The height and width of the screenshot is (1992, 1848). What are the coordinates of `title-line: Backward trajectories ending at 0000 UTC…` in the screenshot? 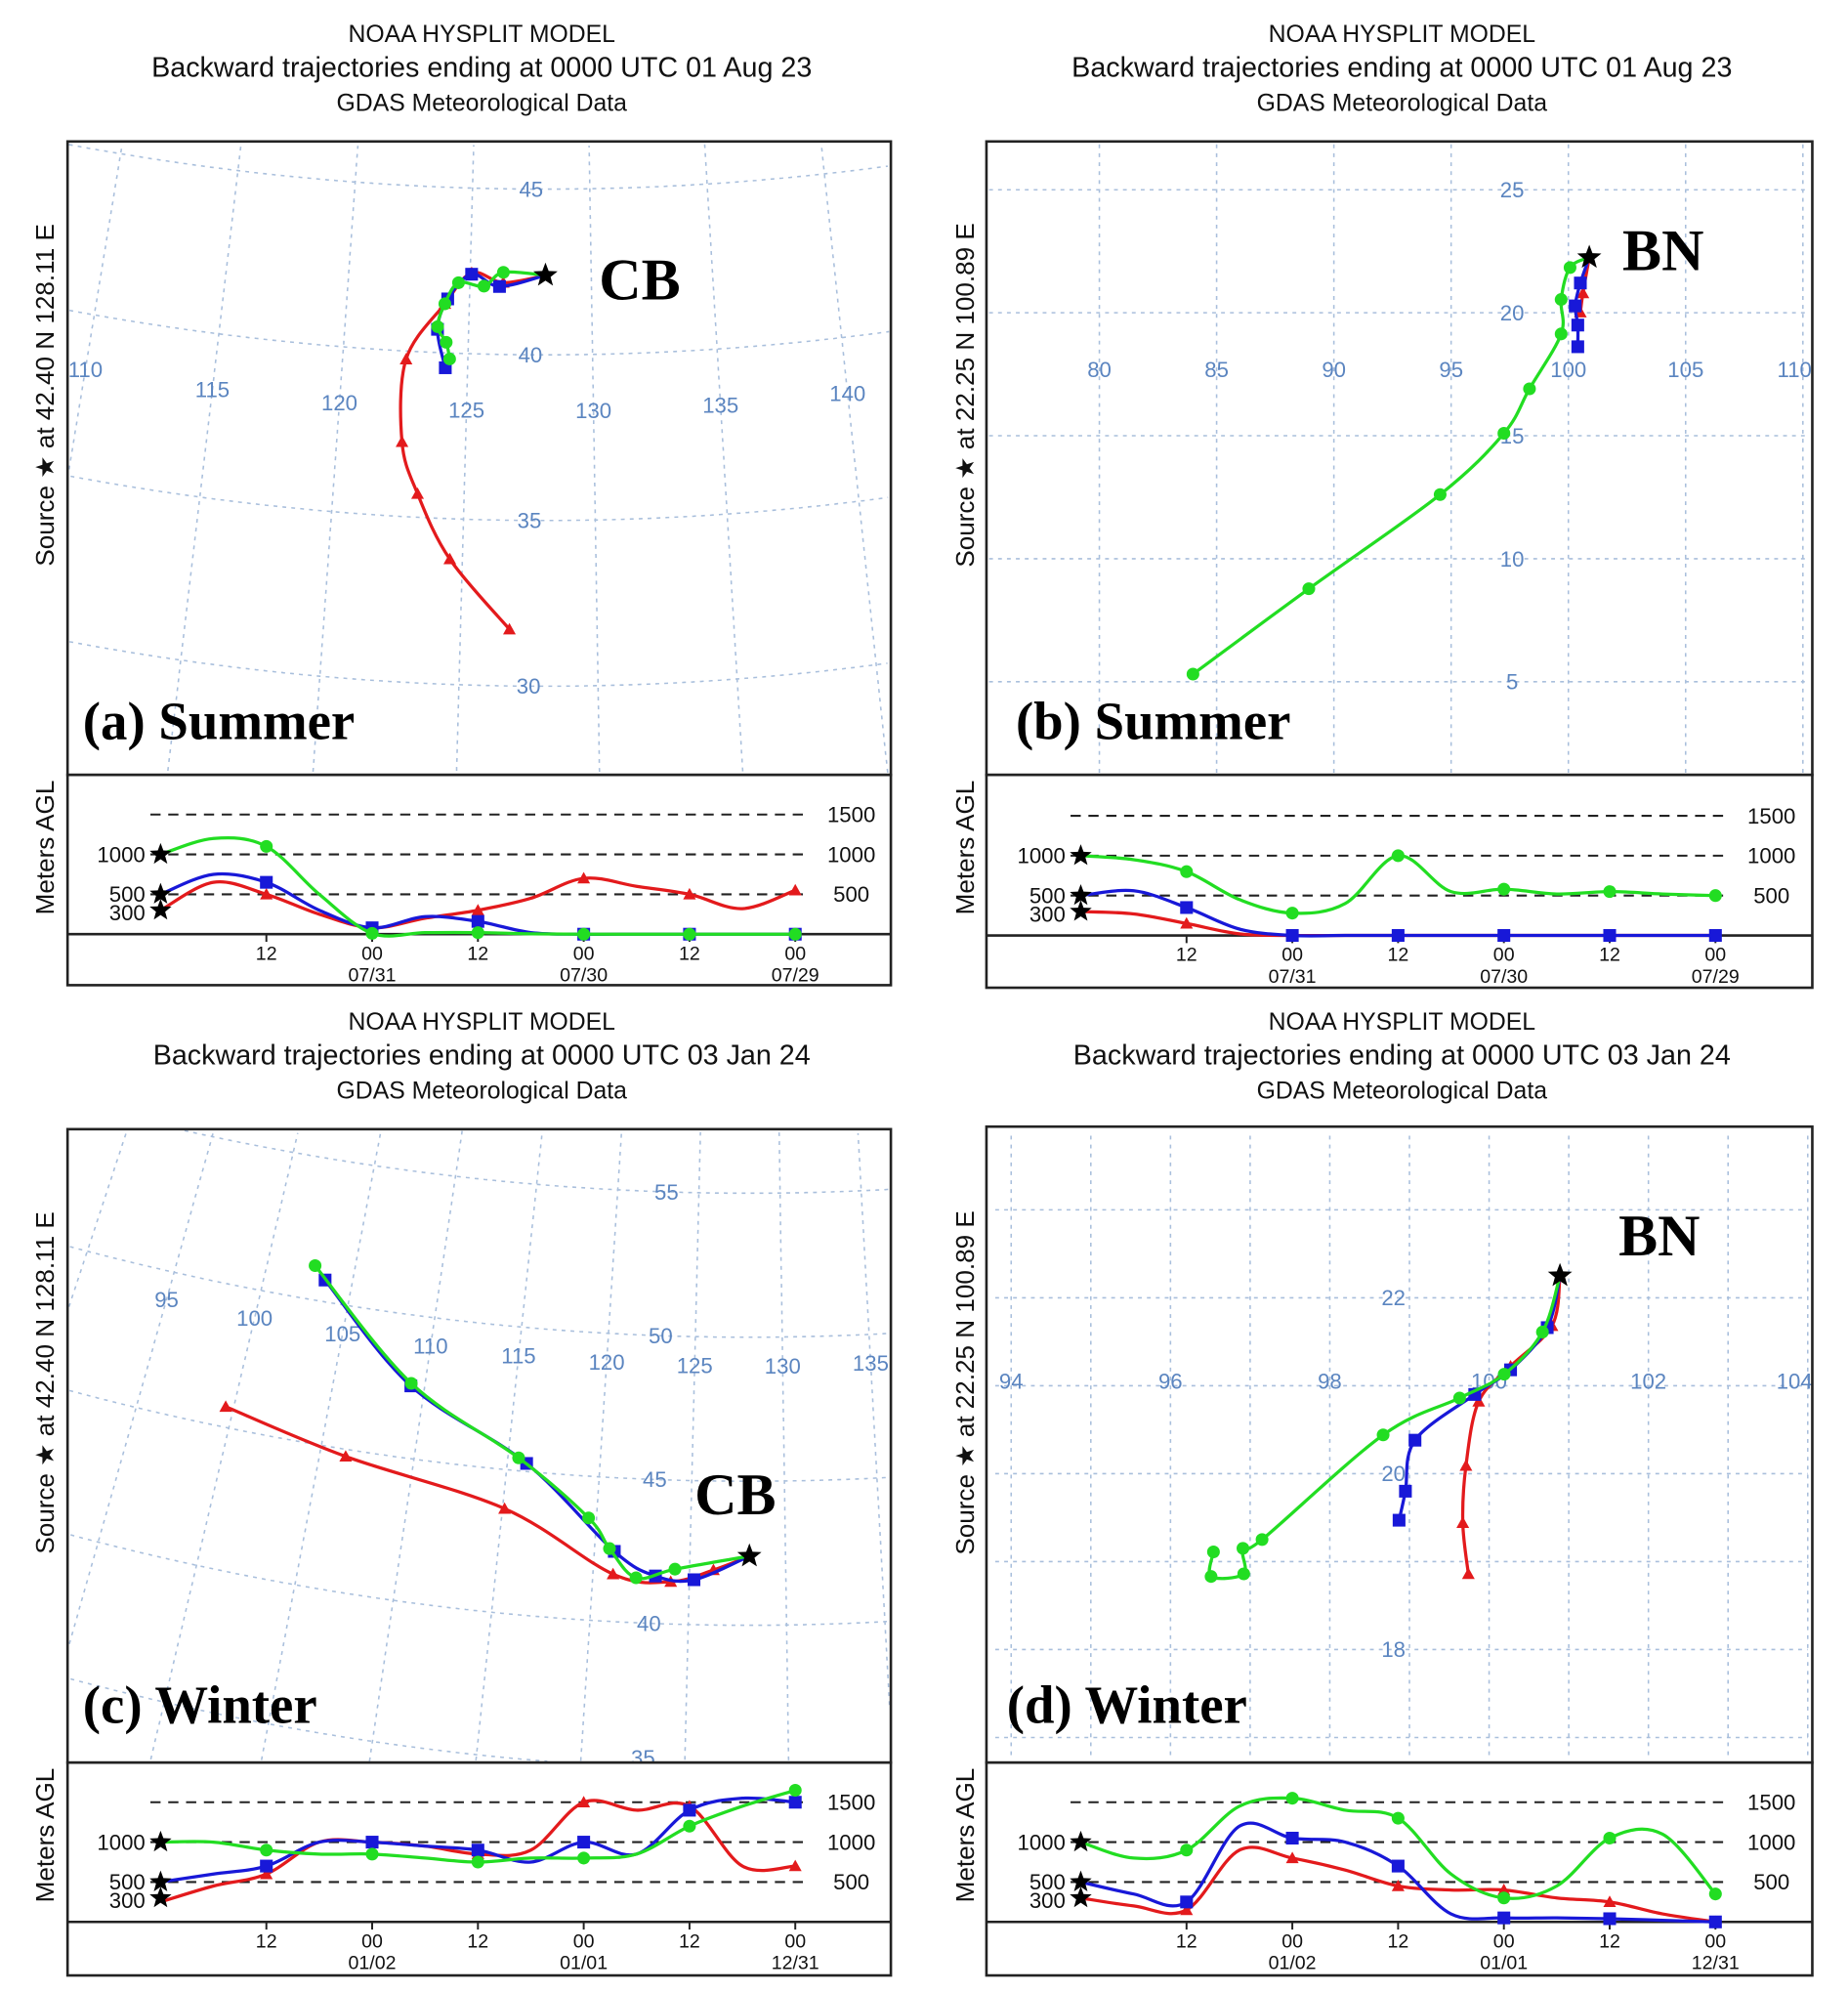 It's located at (482, 1055).